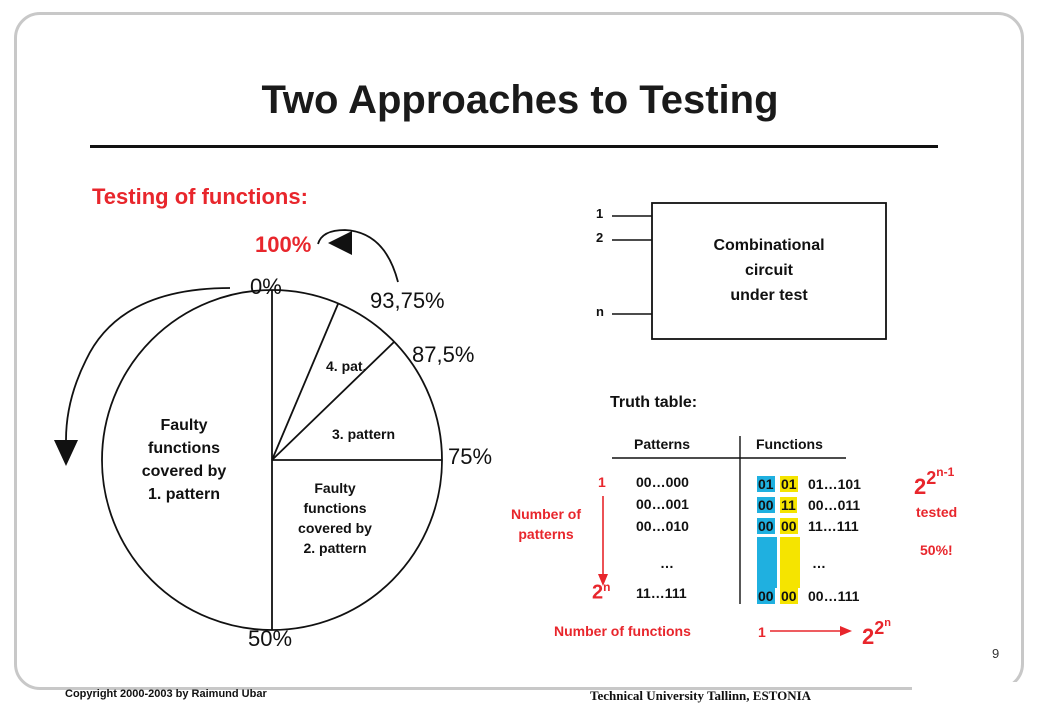 The width and height of the screenshot is (1040, 720). Describe the element at coordinates (846, 631) in the screenshot. I see `functions-arrow-head` at that location.